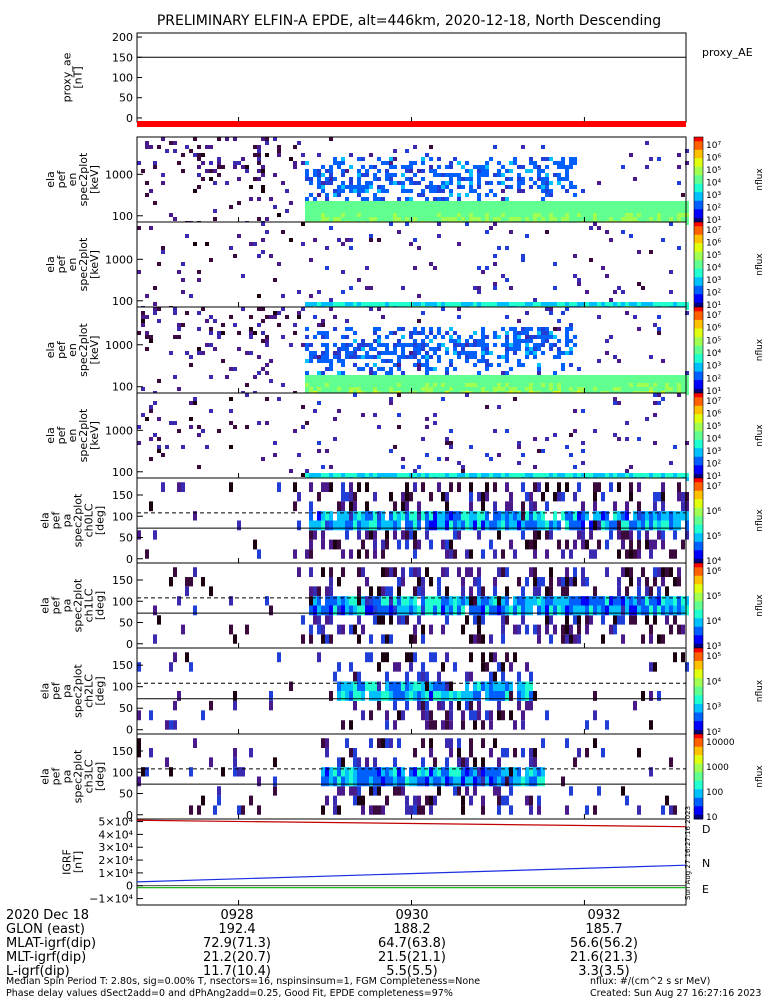 The height and width of the screenshot is (1000, 775). What do you see at coordinates (115, 822) in the screenshot?
I see `igrf-tick-label-0: 5×10⁴` at bounding box center [115, 822].